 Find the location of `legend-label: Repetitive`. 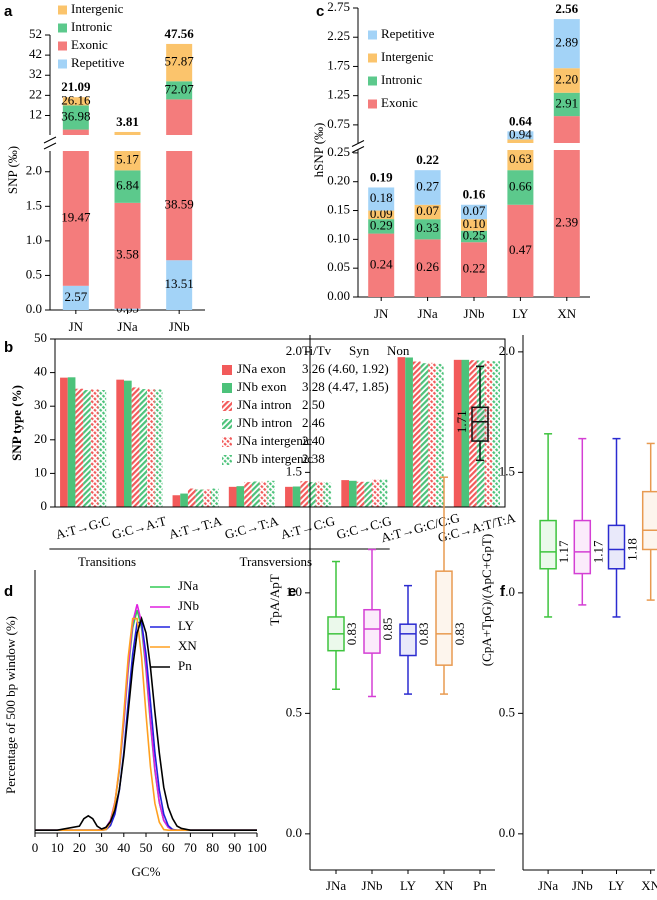

legend-label: Repetitive is located at coordinates (408, 33).